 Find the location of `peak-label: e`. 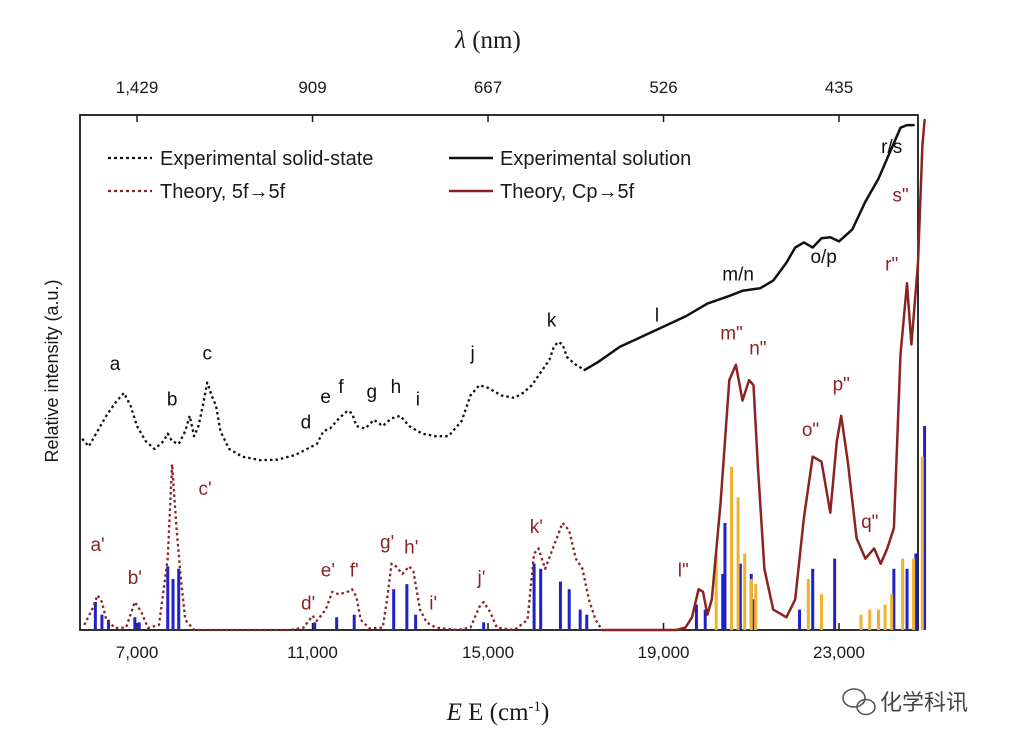

peak-label: e is located at coordinates (325, 397).